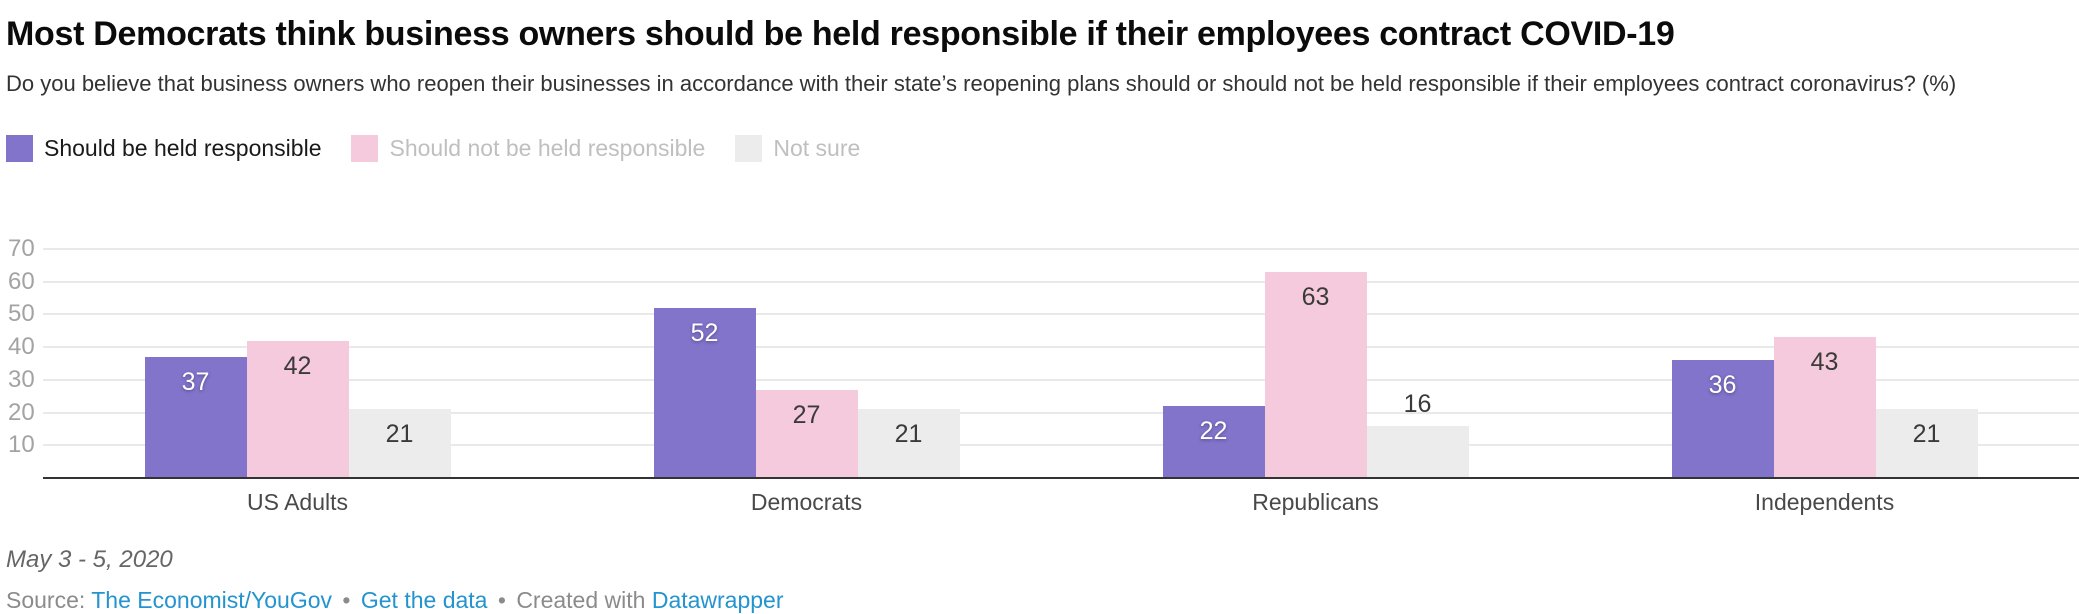  Describe the element at coordinates (89, 559) in the screenshot. I see `date-note: May 3 - 5, 2020` at that location.